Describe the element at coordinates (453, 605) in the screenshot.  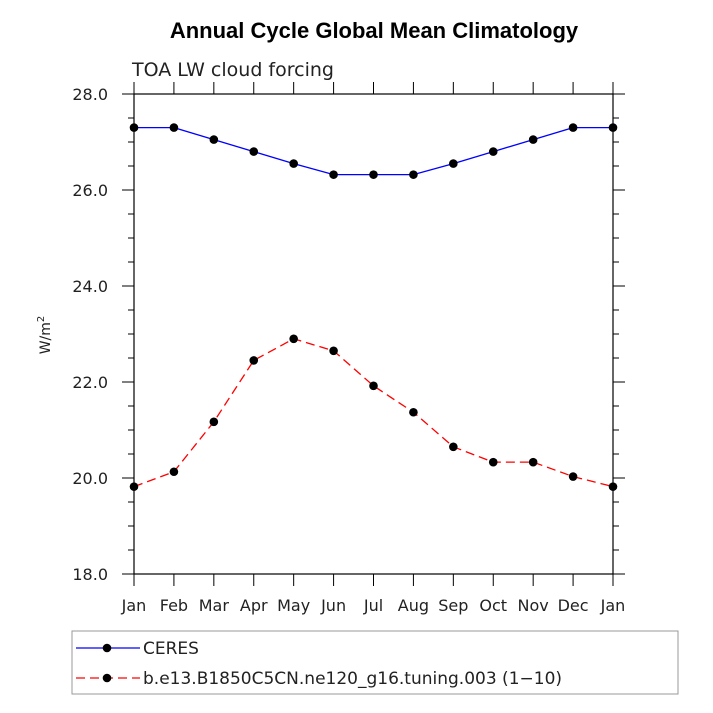
I see `x-tick-label: Sep` at that location.